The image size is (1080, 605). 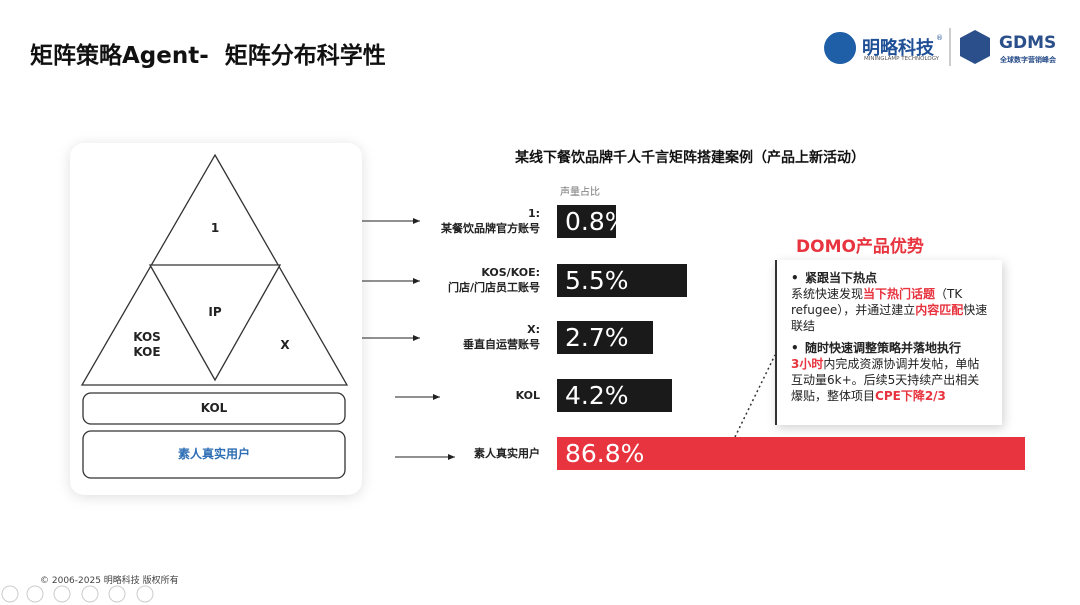 What do you see at coordinates (215, 323) in the screenshot?
I see `inner-triangle` at bounding box center [215, 323].